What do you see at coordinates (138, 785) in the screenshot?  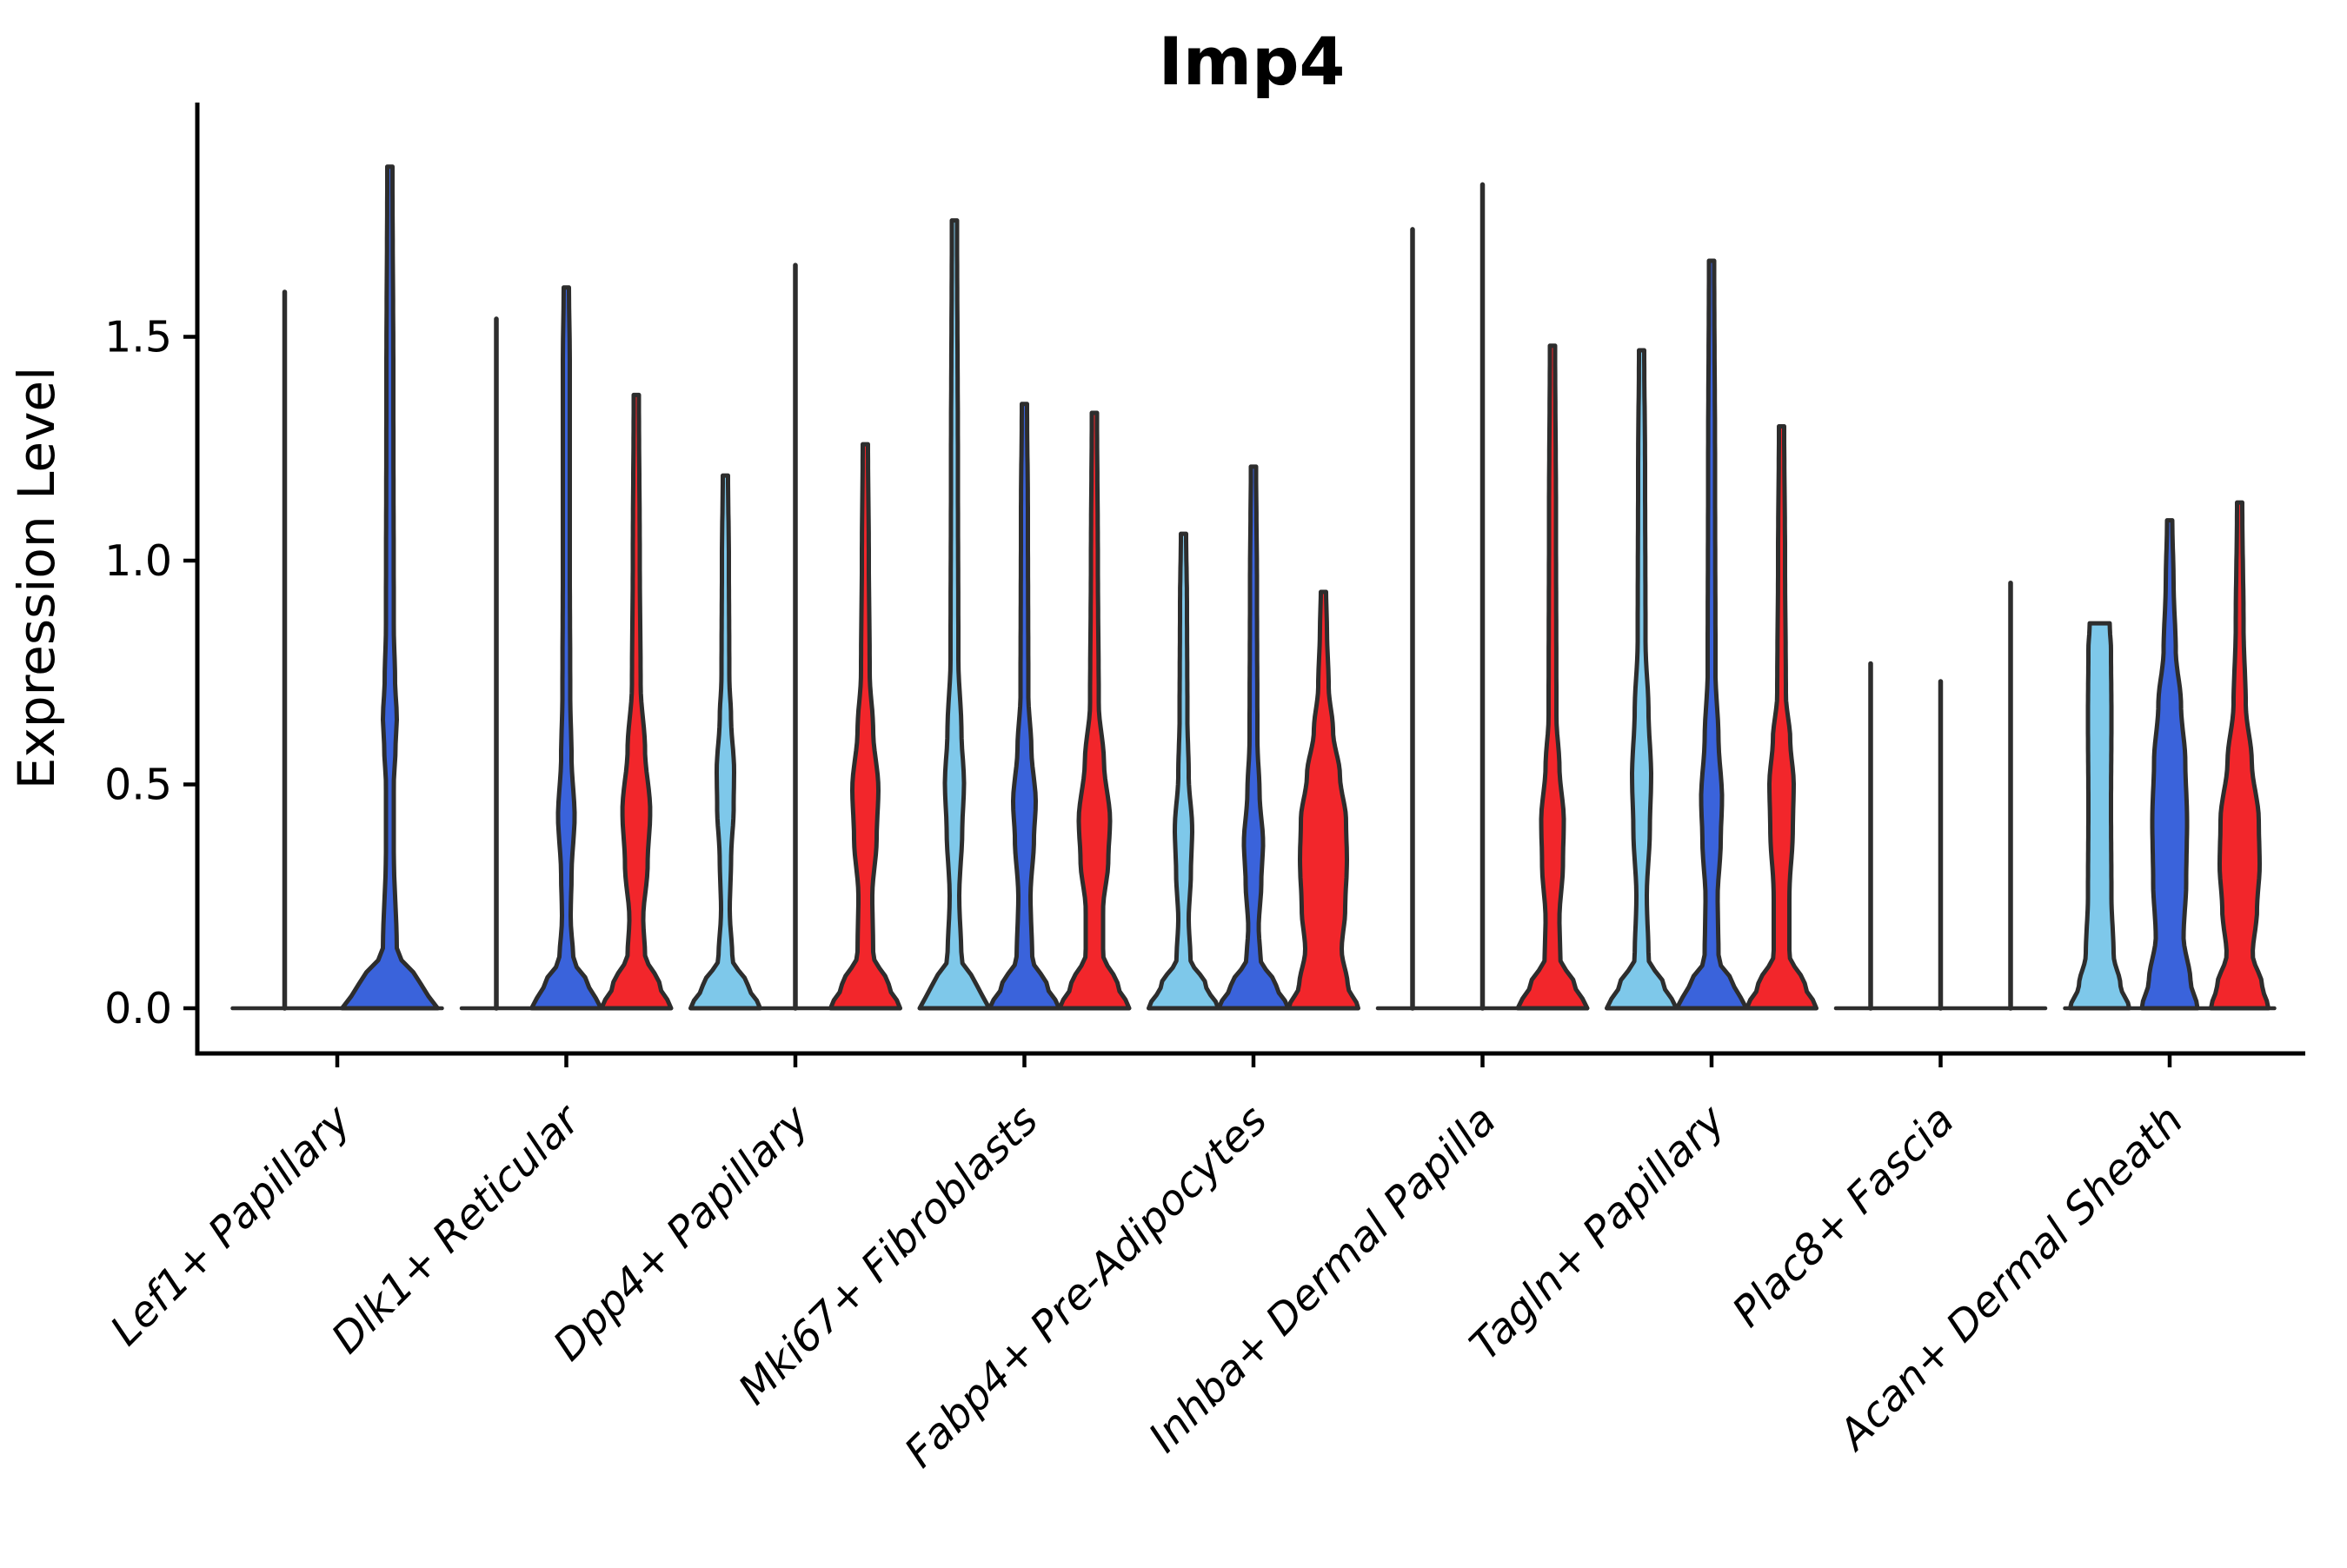 I see `y-tick-label: 0.5` at bounding box center [138, 785].